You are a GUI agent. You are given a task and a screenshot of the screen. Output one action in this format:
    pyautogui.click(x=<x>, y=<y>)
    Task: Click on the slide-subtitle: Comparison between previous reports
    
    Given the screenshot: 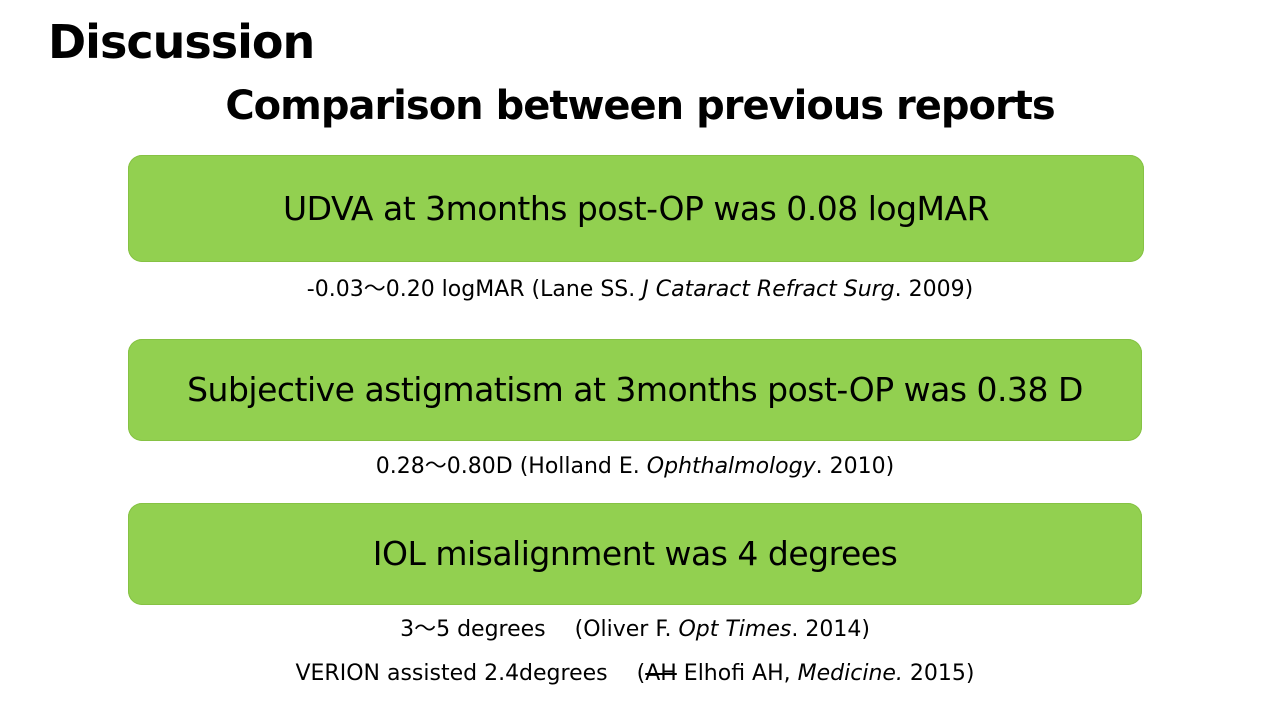 What is the action you would take?
    pyautogui.click(x=640, y=106)
    